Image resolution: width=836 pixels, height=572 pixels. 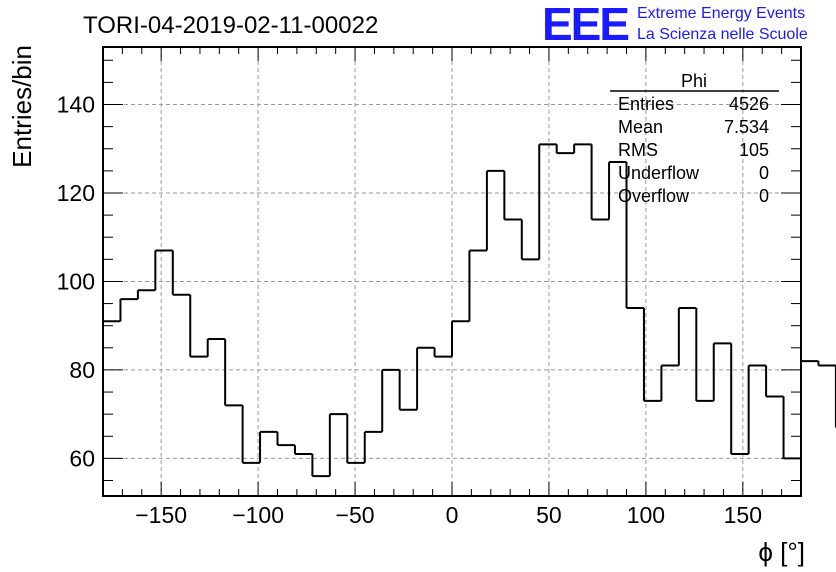 I want to click on x-tick-label: −50, so click(x=355, y=515).